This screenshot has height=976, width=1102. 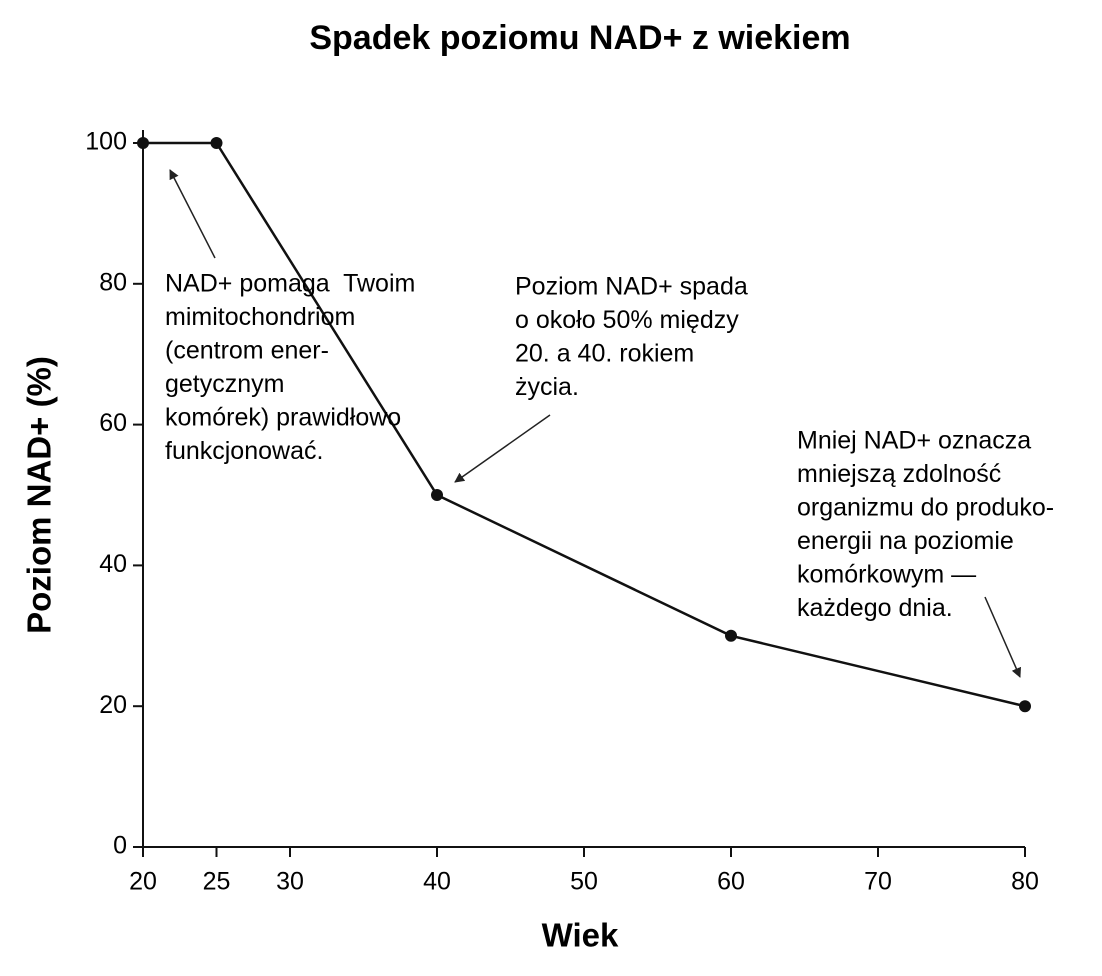 I want to click on y-tick-label: 20, so click(x=113, y=705).